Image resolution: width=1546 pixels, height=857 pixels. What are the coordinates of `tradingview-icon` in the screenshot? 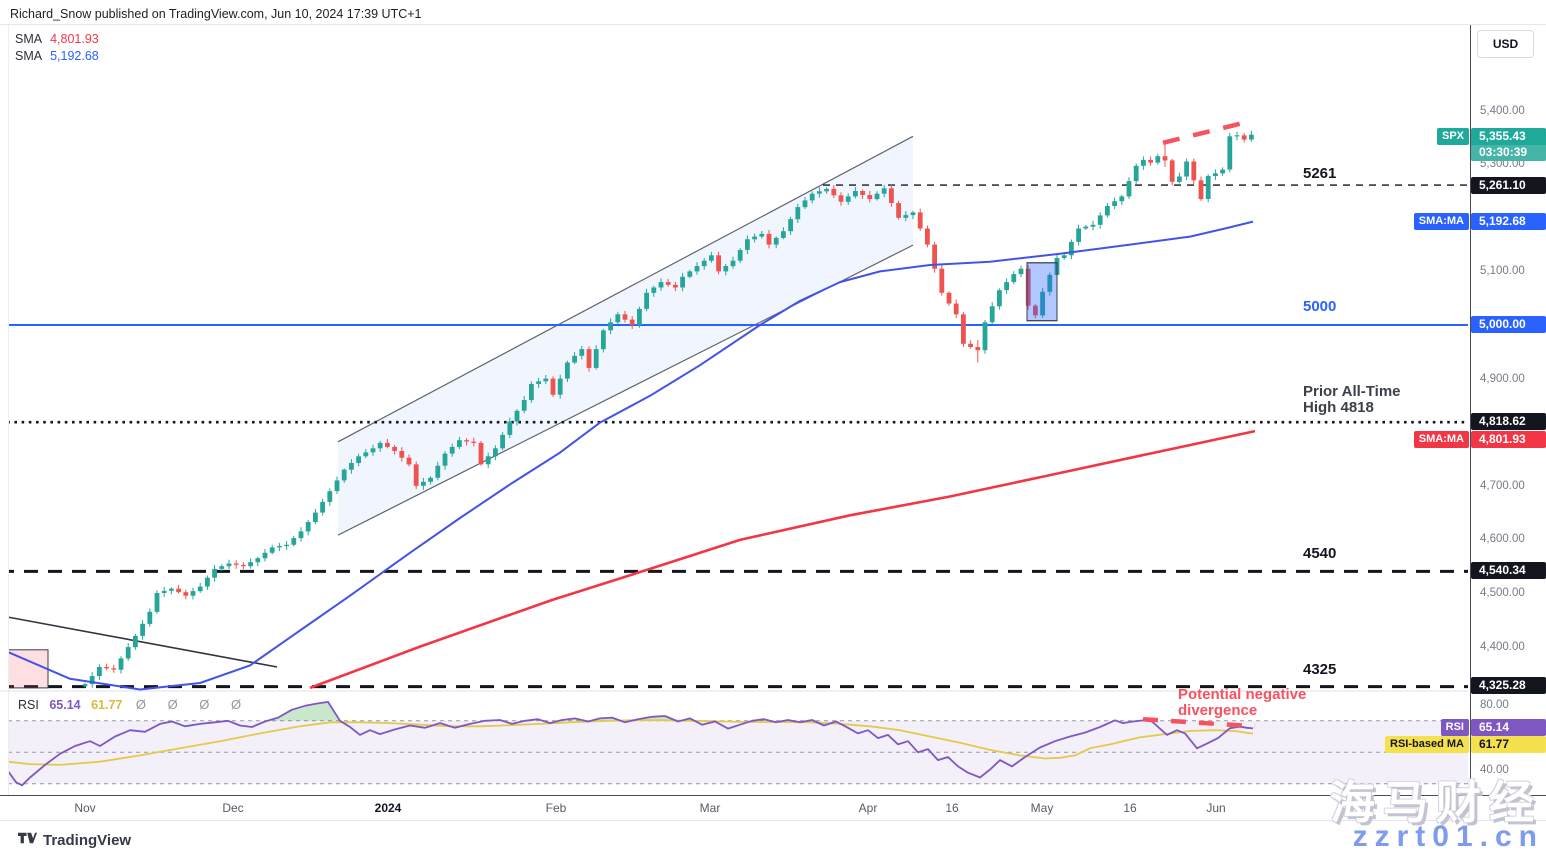 It's located at (27, 840).